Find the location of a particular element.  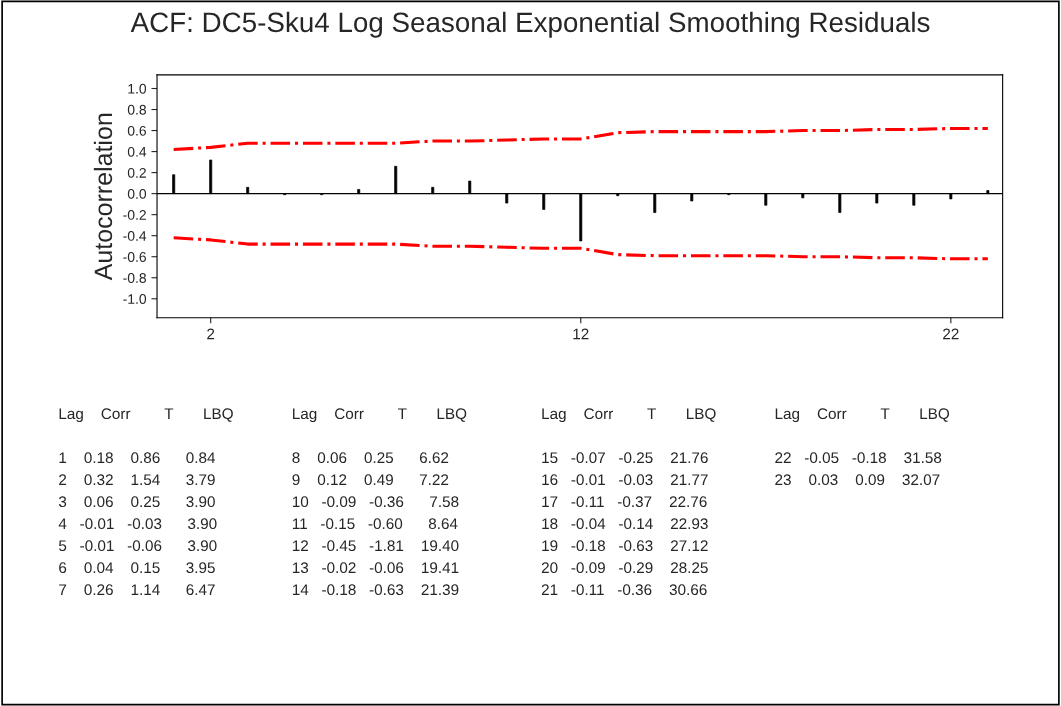

text: 7 0.26 1.14 6.47 is located at coordinates (137, 590).